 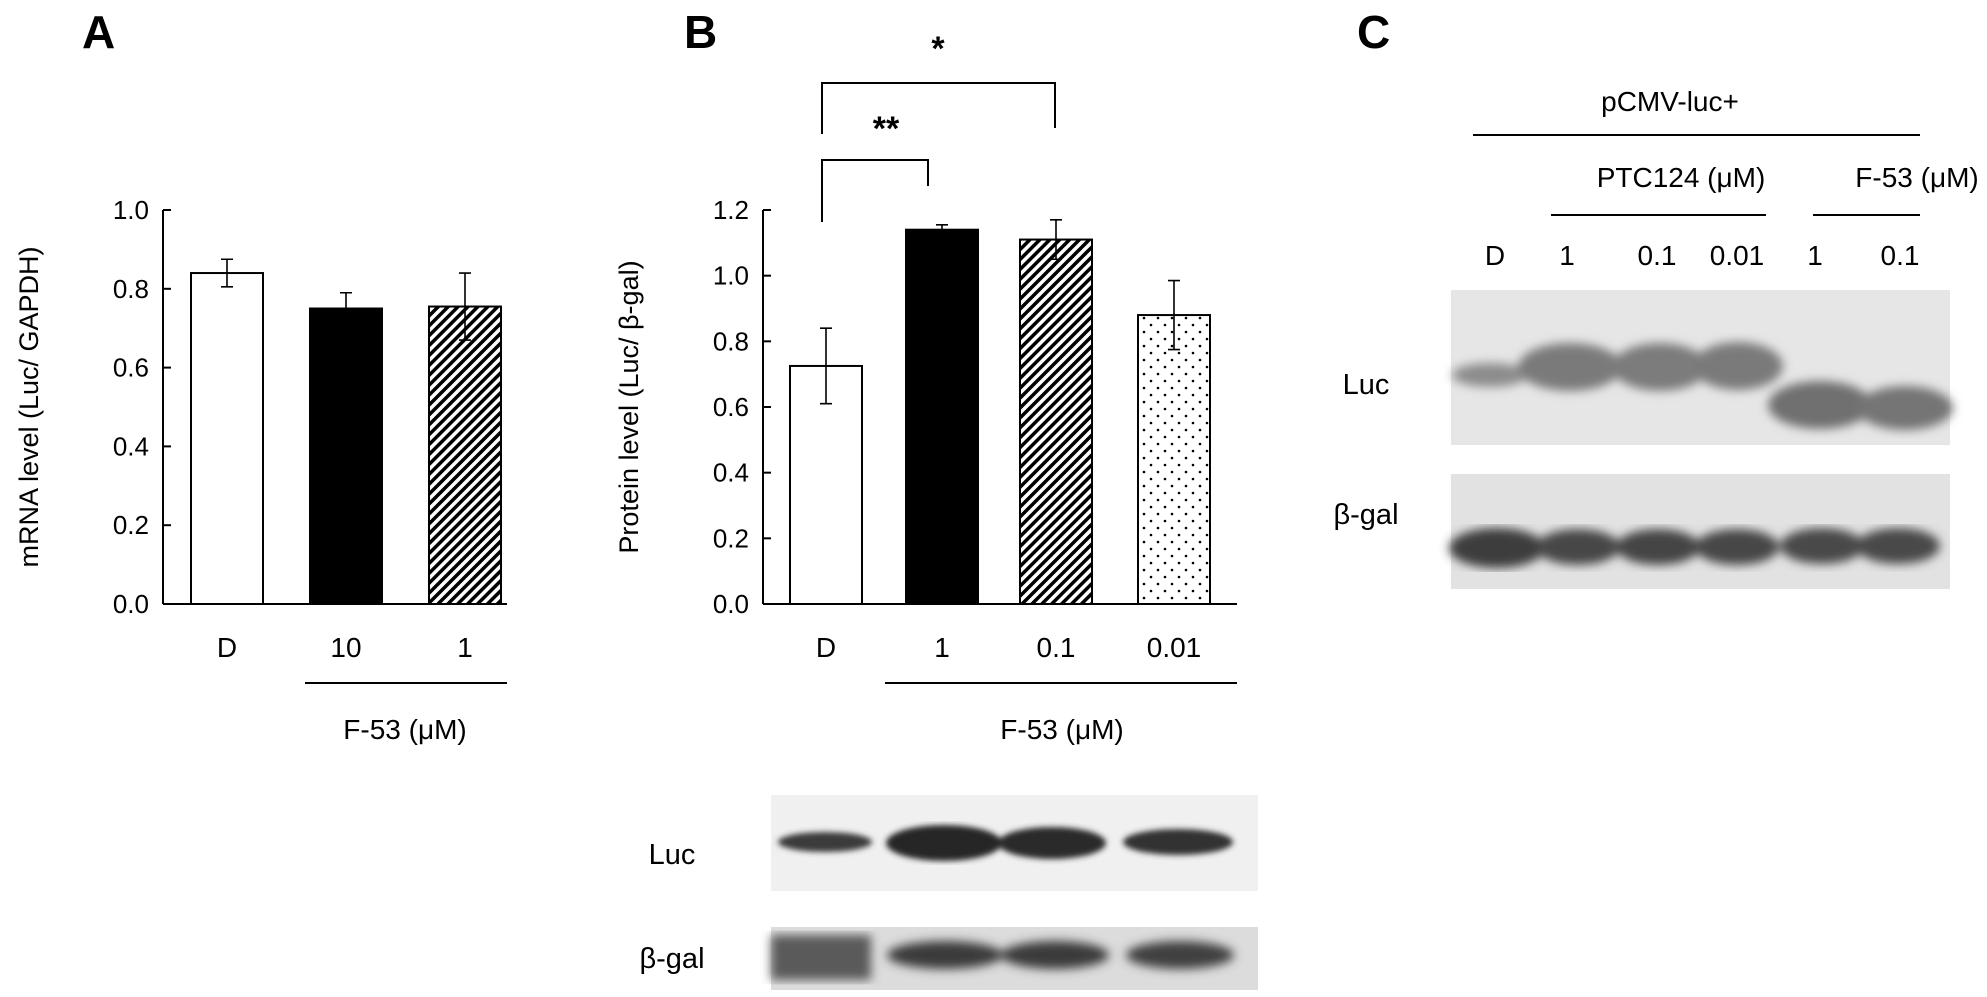 I want to click on charta-category-label: D, so click(x=227, y=647).